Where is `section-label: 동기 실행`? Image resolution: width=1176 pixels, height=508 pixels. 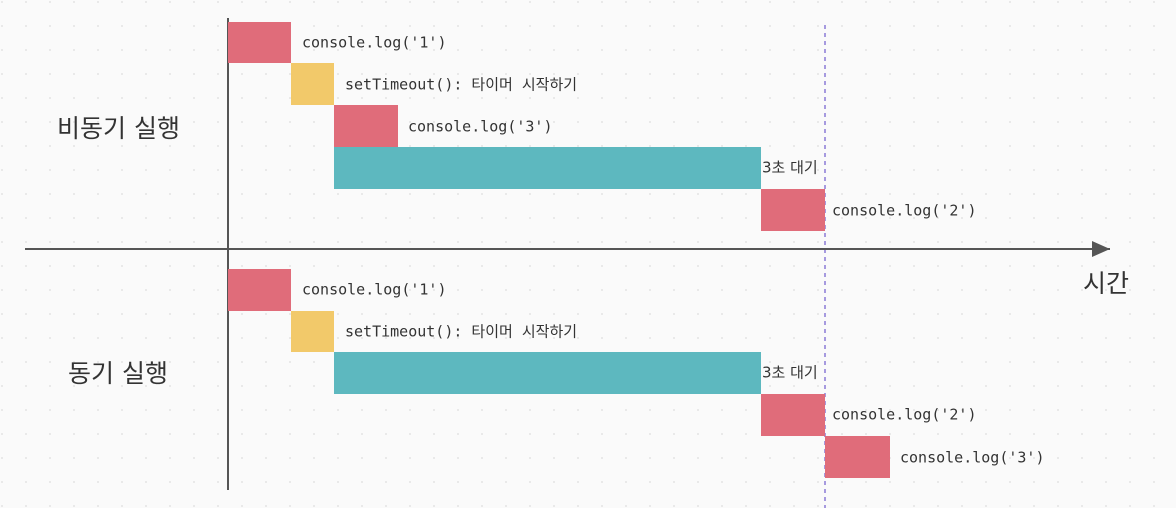
section-label: 동기 실행 is located at coordinates (118, 373).